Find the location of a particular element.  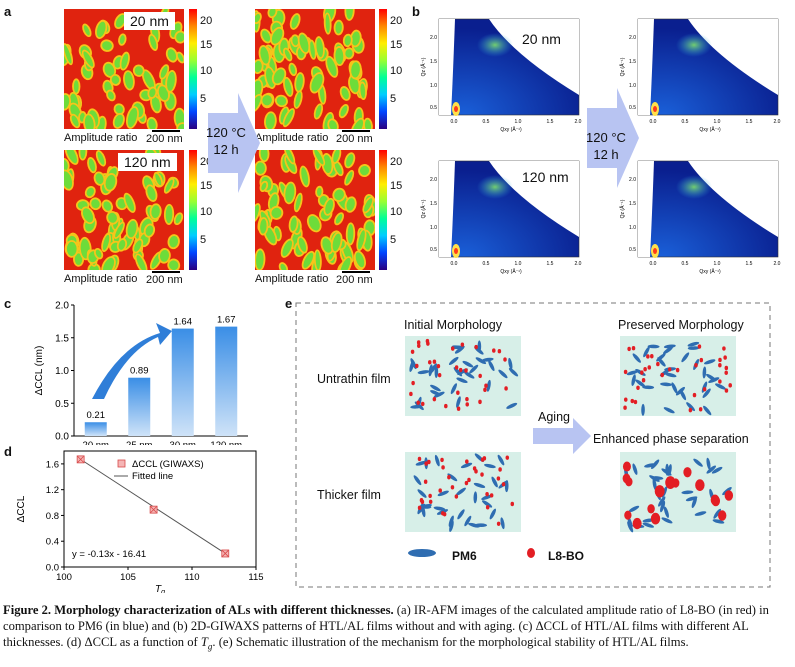

giwaxs-label-120nm: 120 nm is located at coordinates (545, 177).